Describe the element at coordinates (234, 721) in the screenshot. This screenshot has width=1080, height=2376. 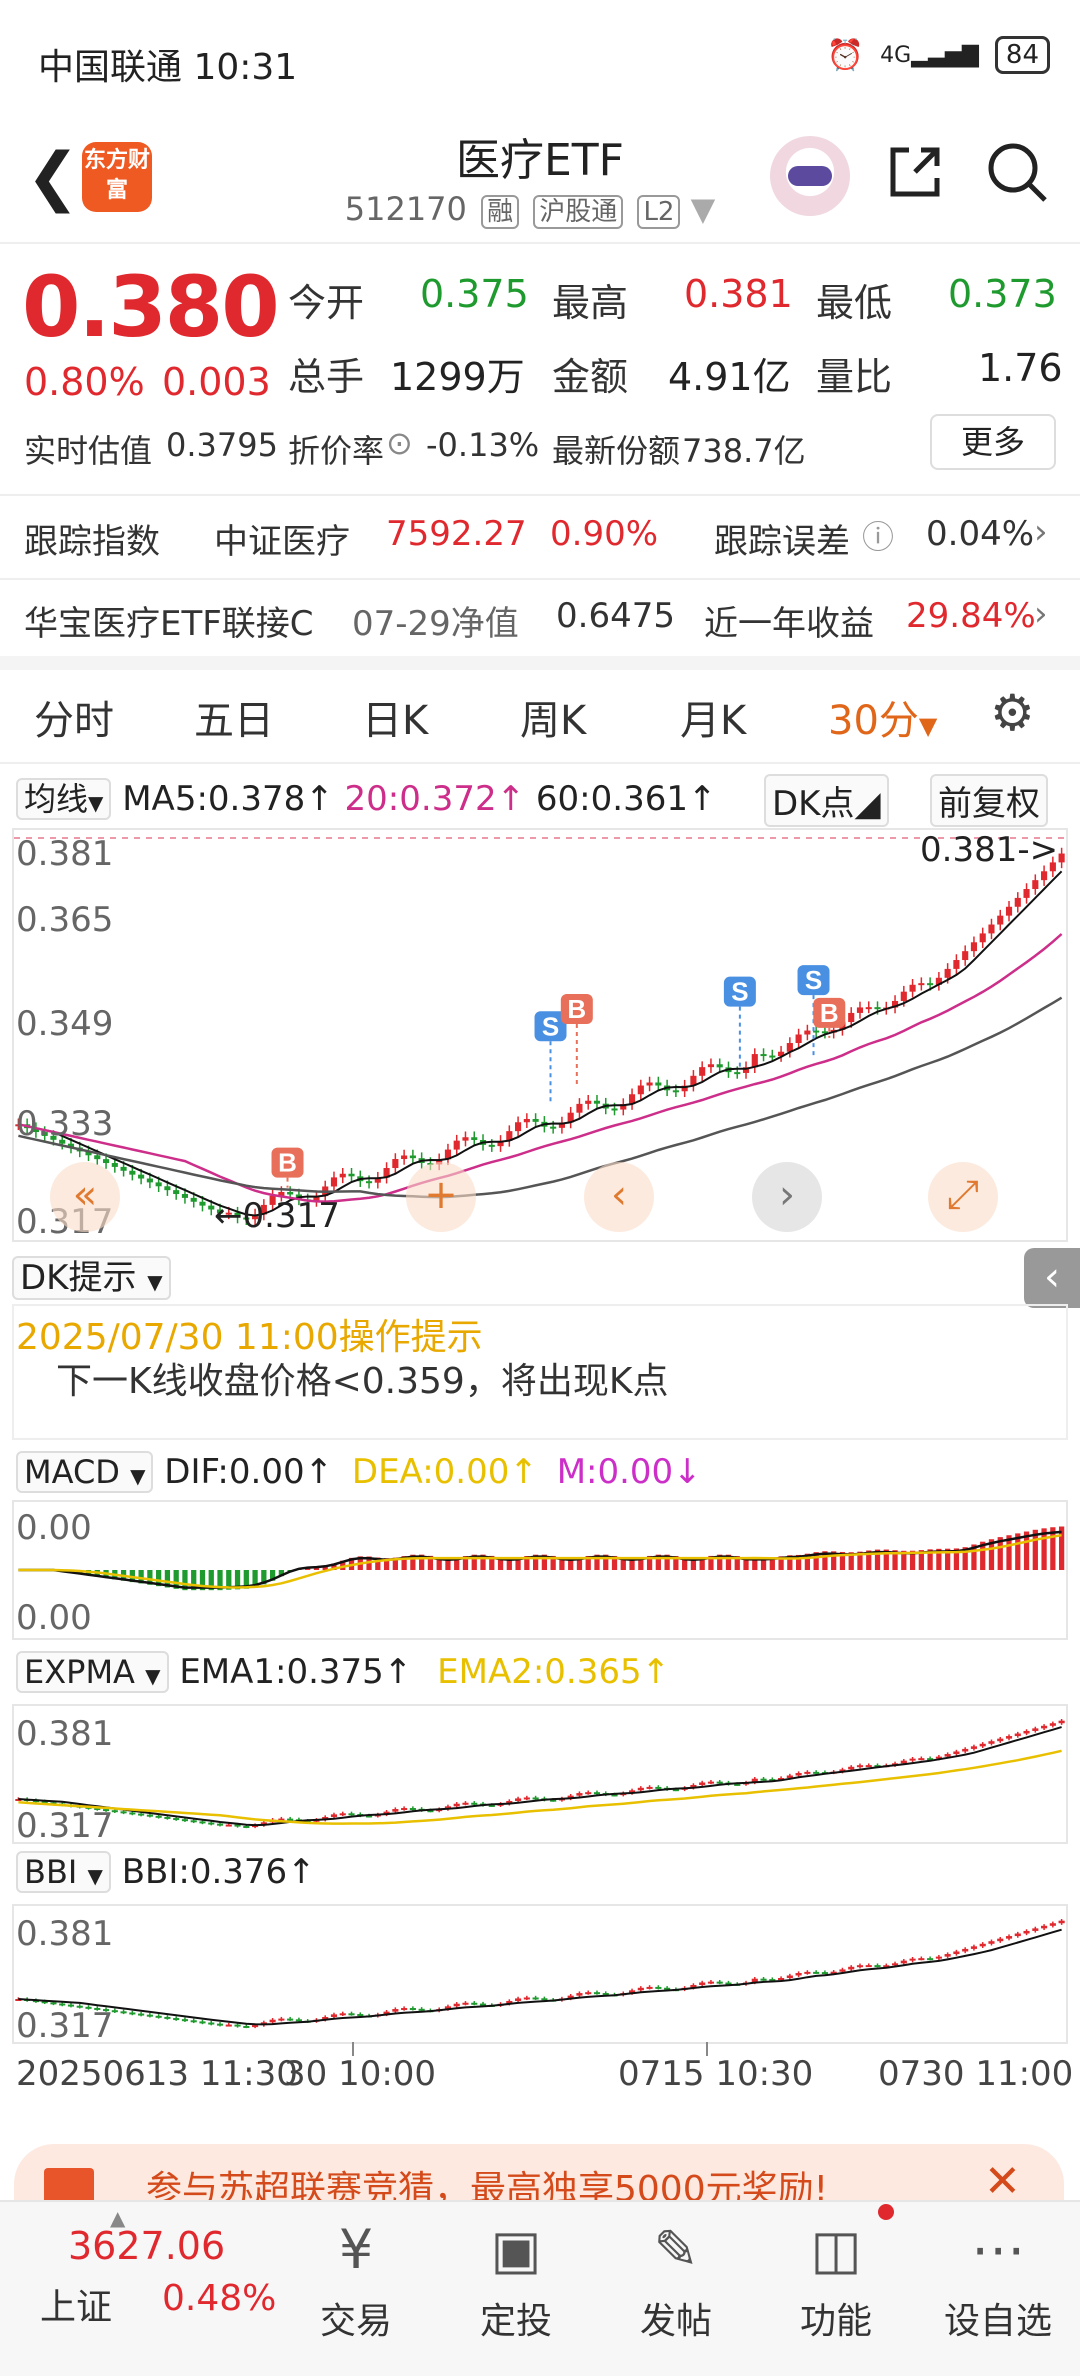
I see `tab-five-day: 五日` at that location.